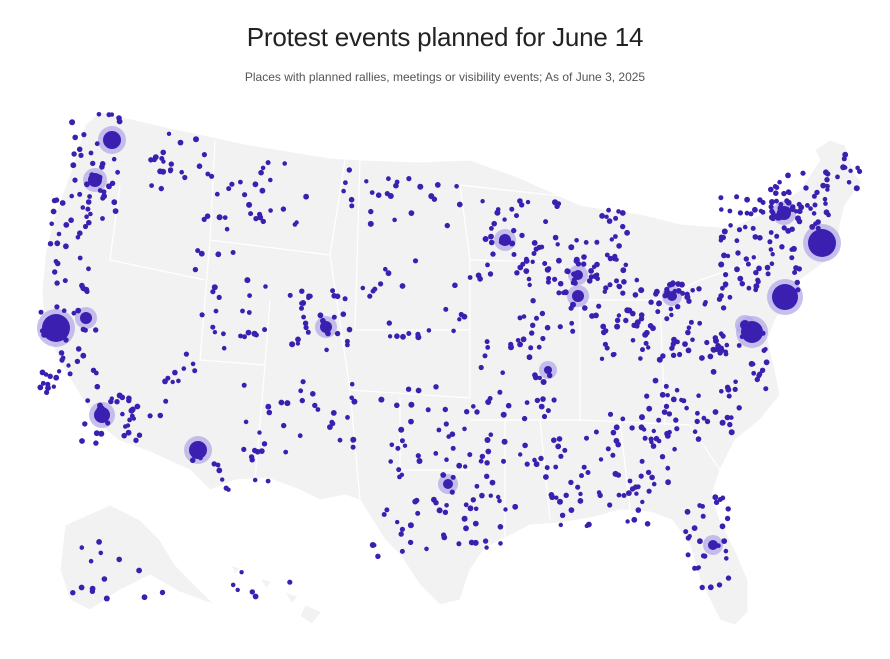 Image resolution: width=890 pixels, height=659 pixels. What do you see at coordinates (275, 594) in the screenshot?
I see `hawaii-landmass` at bounding box center [275, 594].